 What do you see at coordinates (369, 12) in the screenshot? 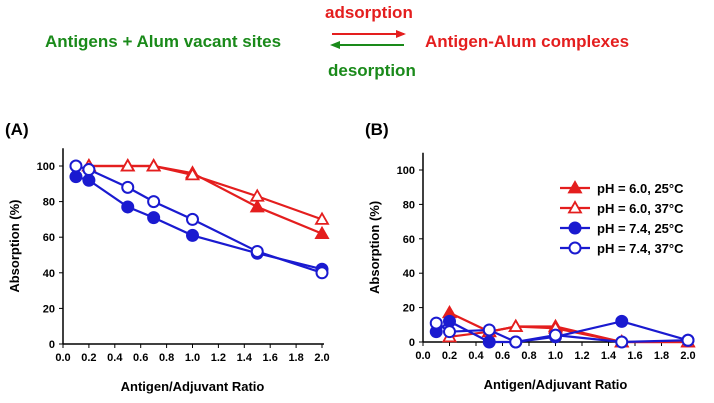
I see `scheme-forward: adsorption` at bounding box center [369, 12].